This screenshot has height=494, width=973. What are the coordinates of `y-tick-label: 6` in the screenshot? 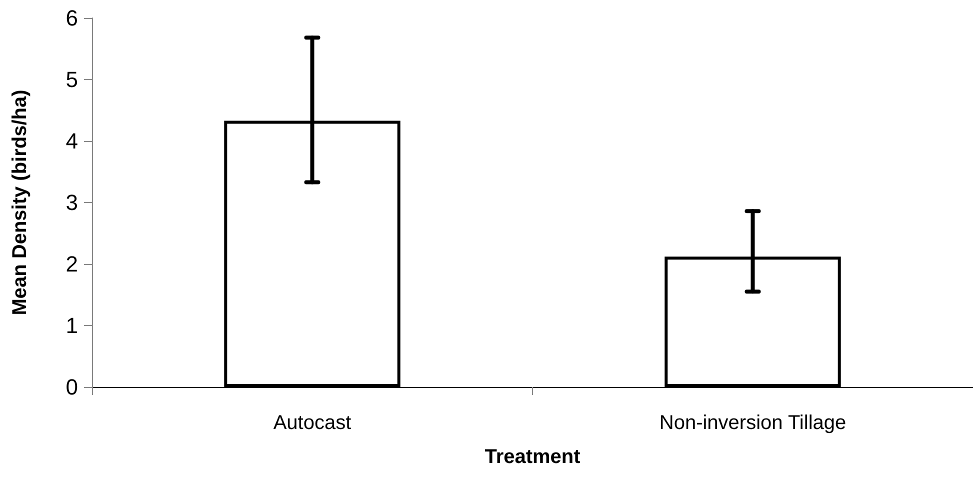 It's located at (72, 18).